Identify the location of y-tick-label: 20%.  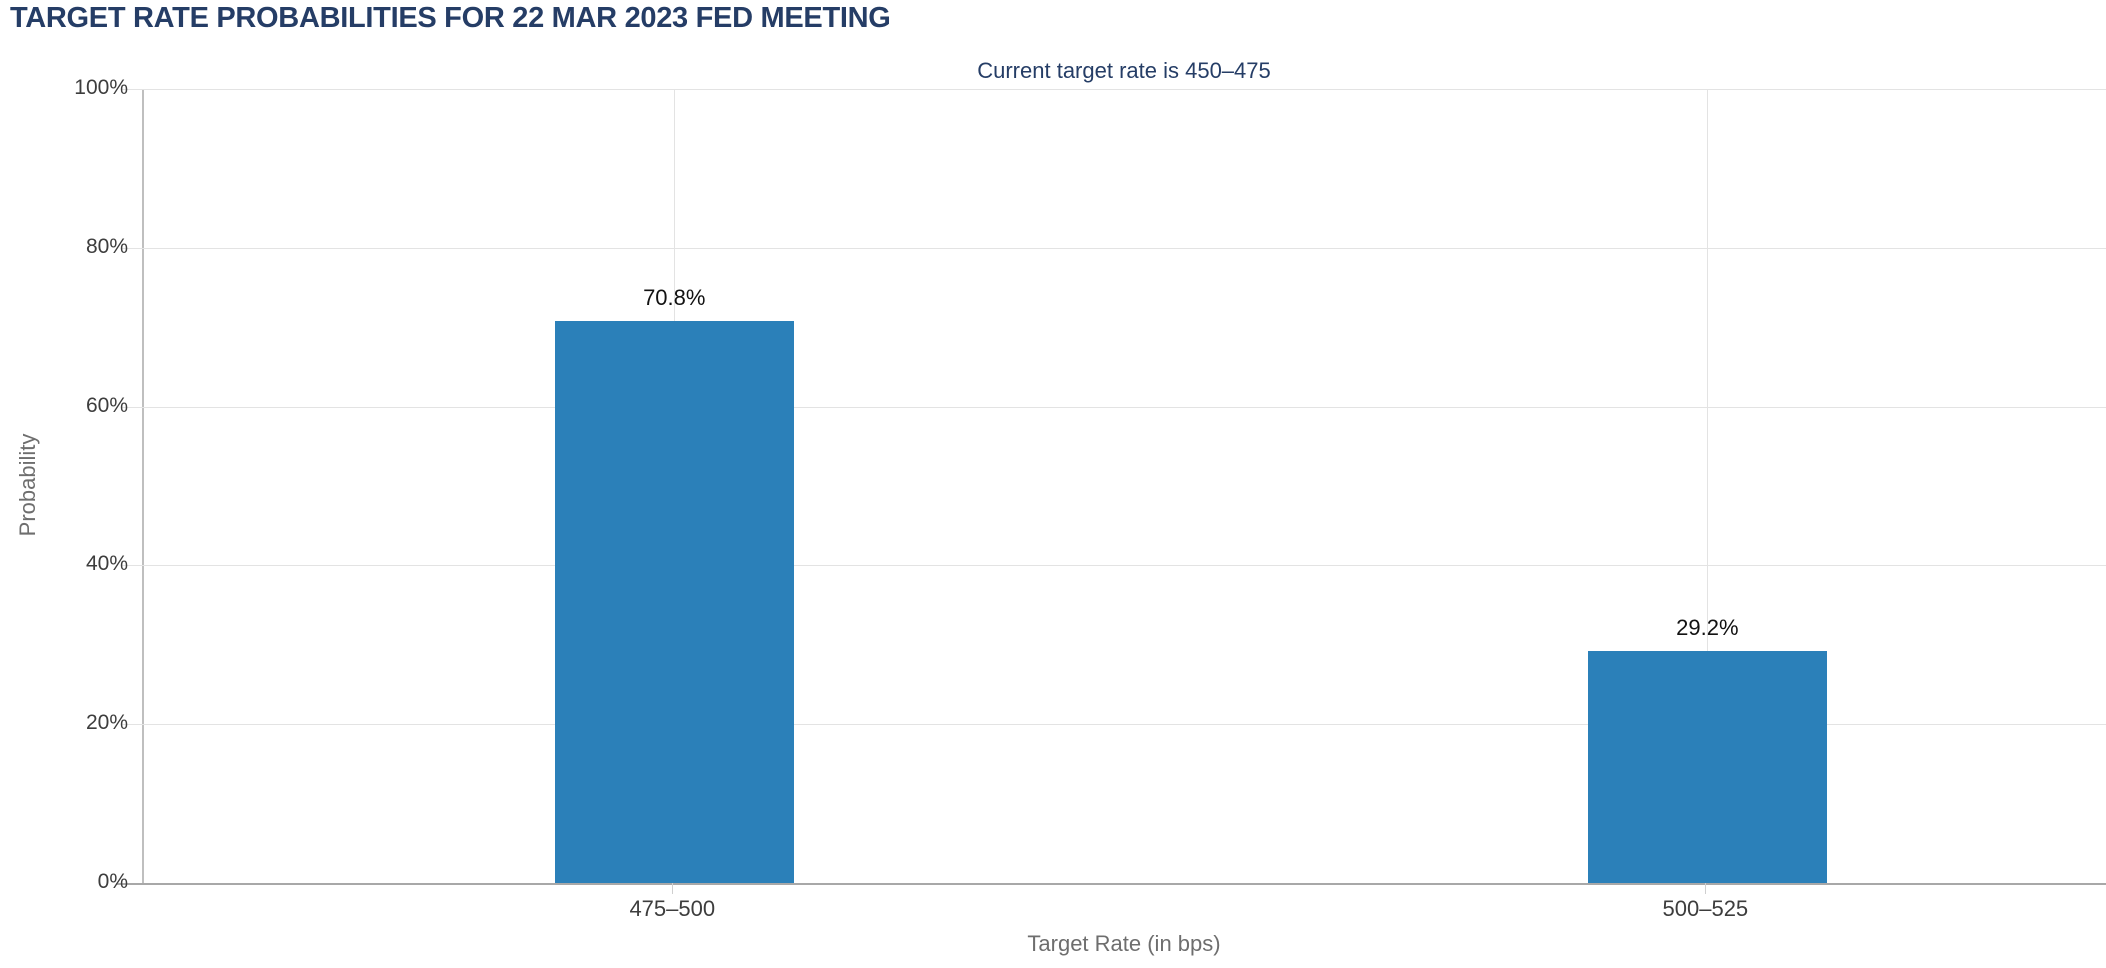
(106, 723).